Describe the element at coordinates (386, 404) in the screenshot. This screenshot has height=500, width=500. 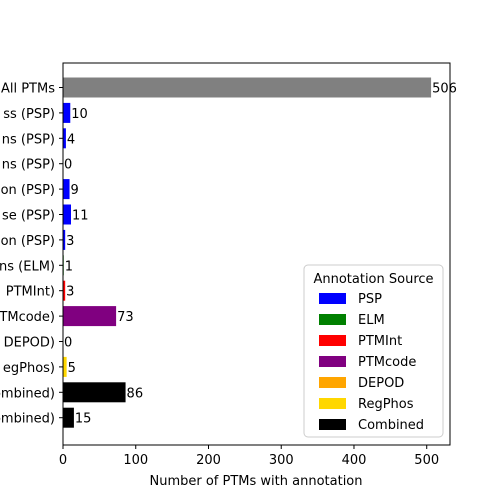
I see `legend-entry-label: RegPhos` at that location.